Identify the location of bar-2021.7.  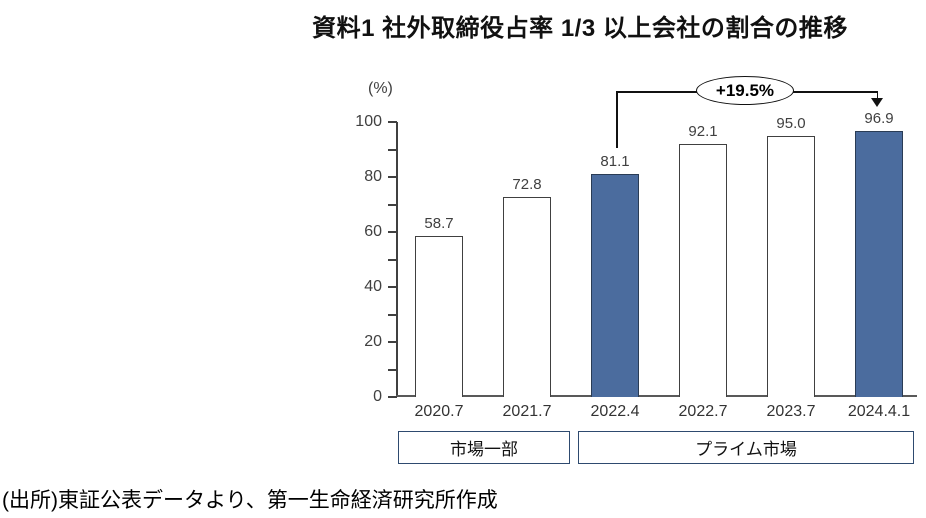
(527, 296).